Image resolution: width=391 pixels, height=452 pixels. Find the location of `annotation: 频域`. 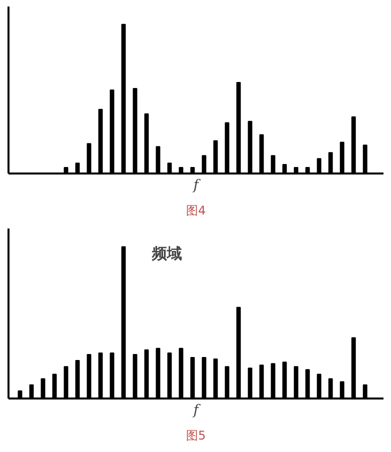

annotation: 频域 is located at coordinates (166, 253).